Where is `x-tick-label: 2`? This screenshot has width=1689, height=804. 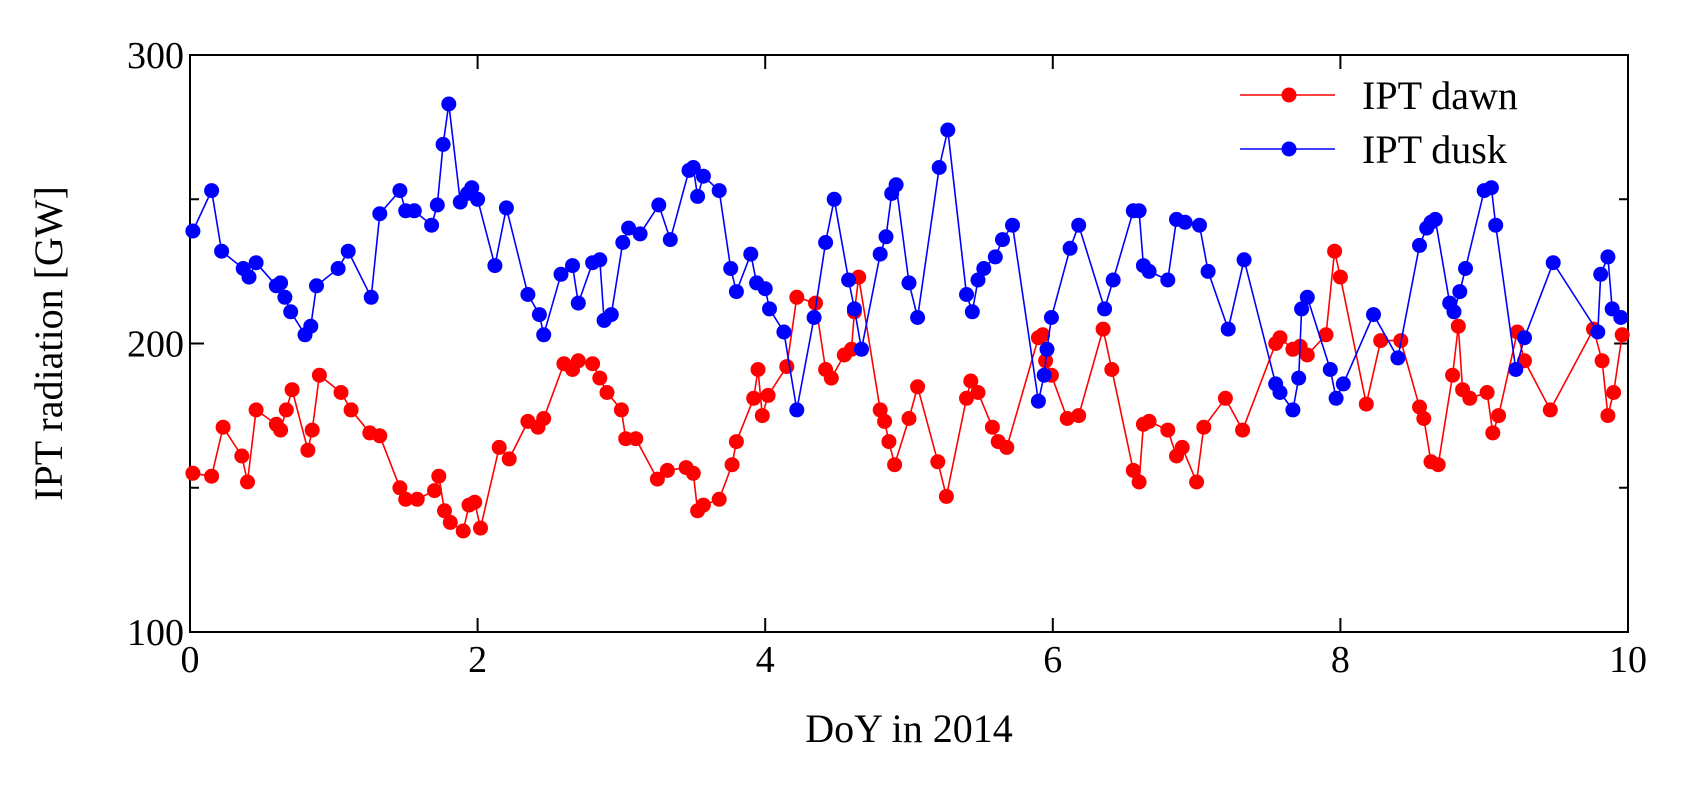
x-tick-label: 2 is located at coordinates (477, 660).